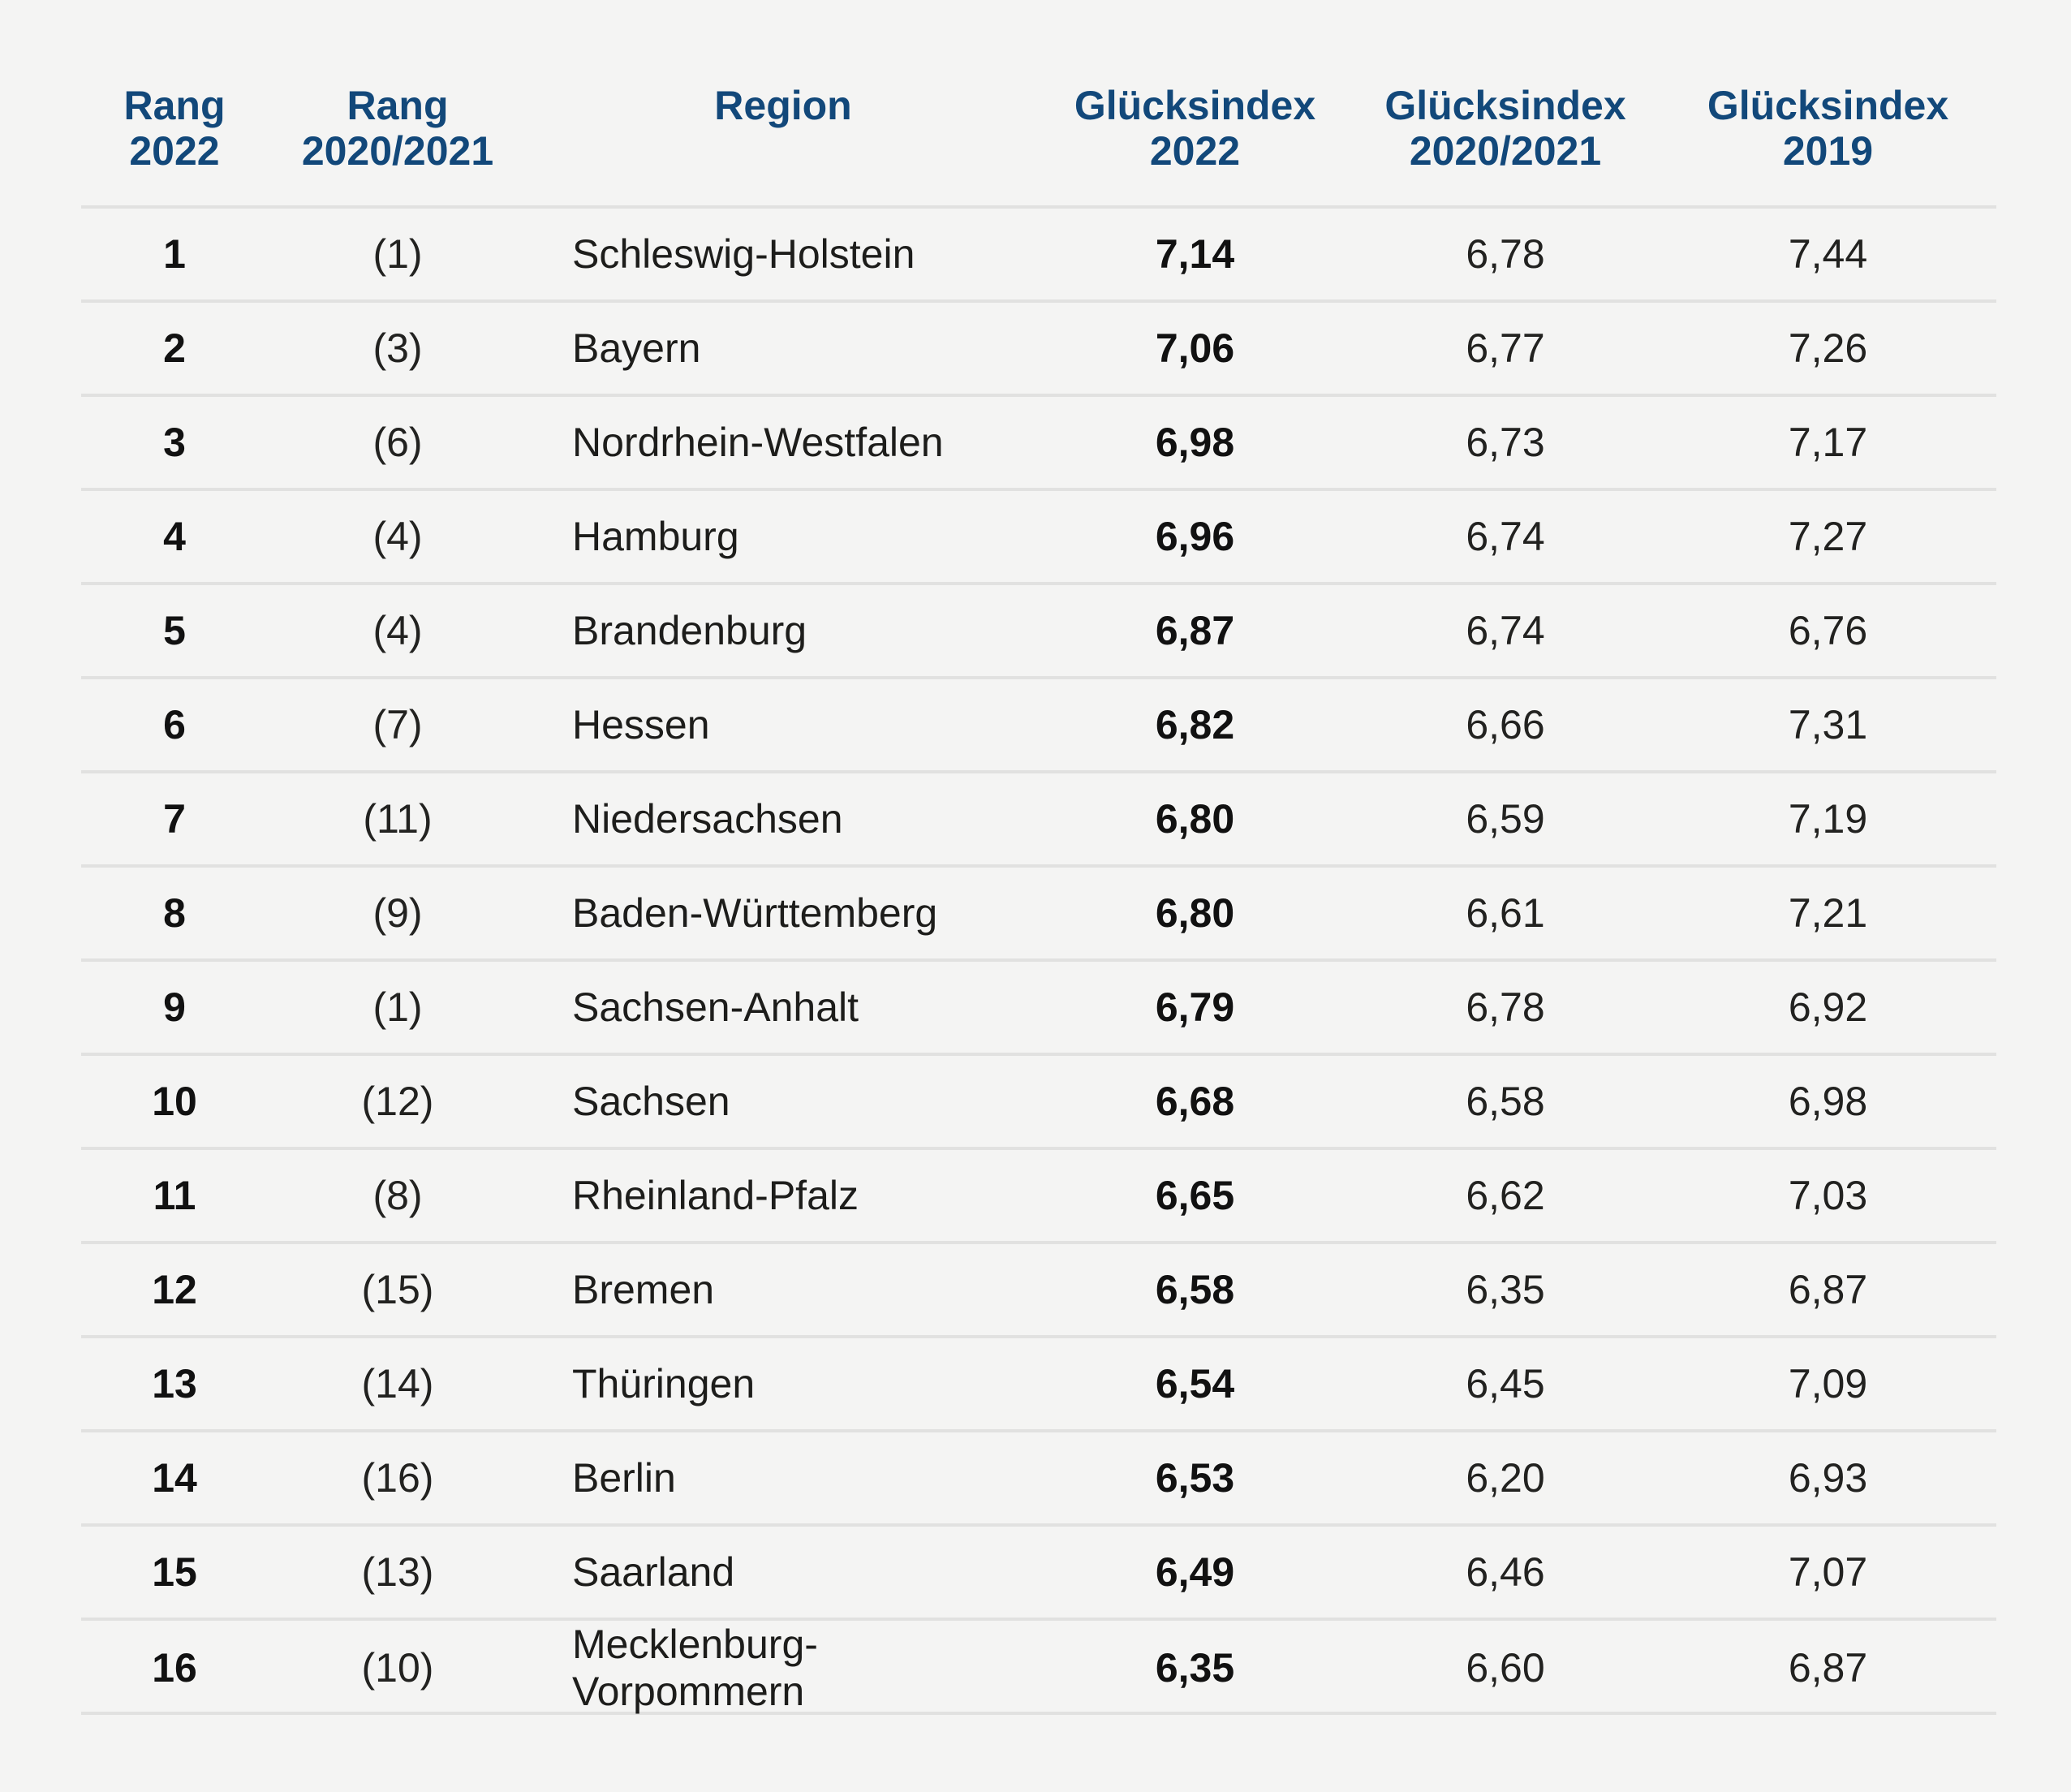 The image size is (2071, 1792). Describe the element at coordinates (664, 1384) in the screenshot. I see `region-name: Thüringen` at that location.